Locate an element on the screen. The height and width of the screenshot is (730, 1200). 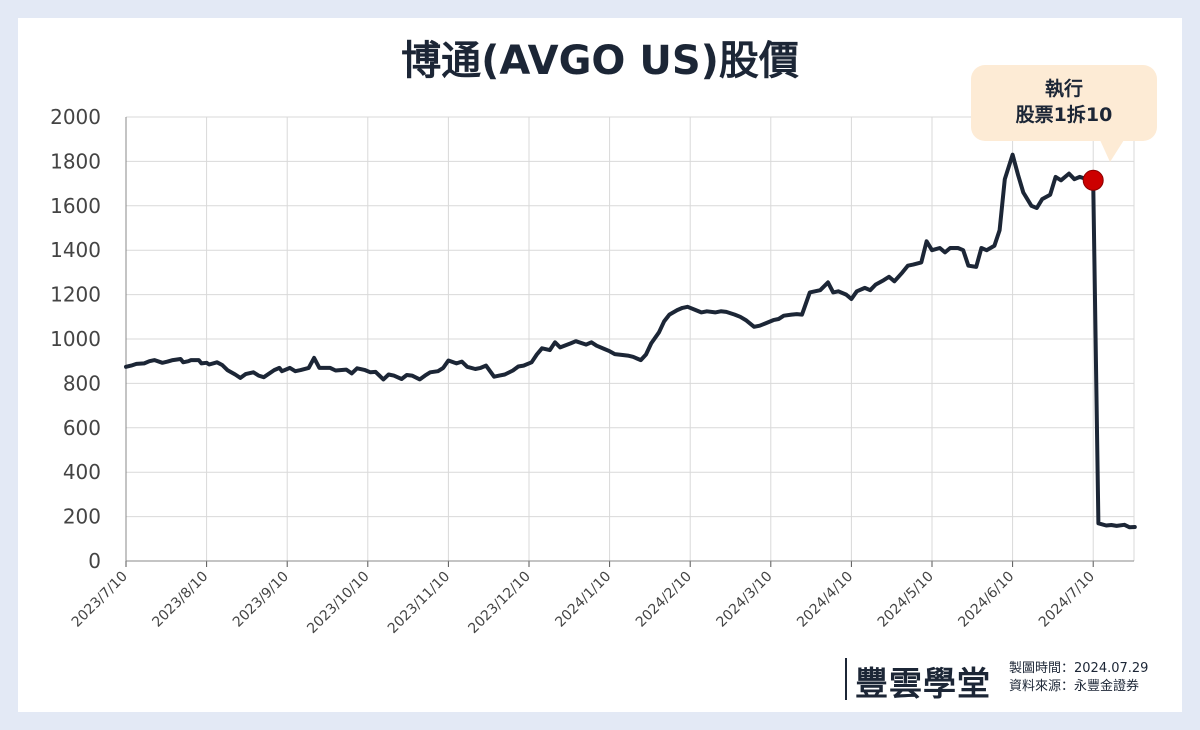
split-annotation: 執行 股票1拆10 is located at coordinates (1064, 103).